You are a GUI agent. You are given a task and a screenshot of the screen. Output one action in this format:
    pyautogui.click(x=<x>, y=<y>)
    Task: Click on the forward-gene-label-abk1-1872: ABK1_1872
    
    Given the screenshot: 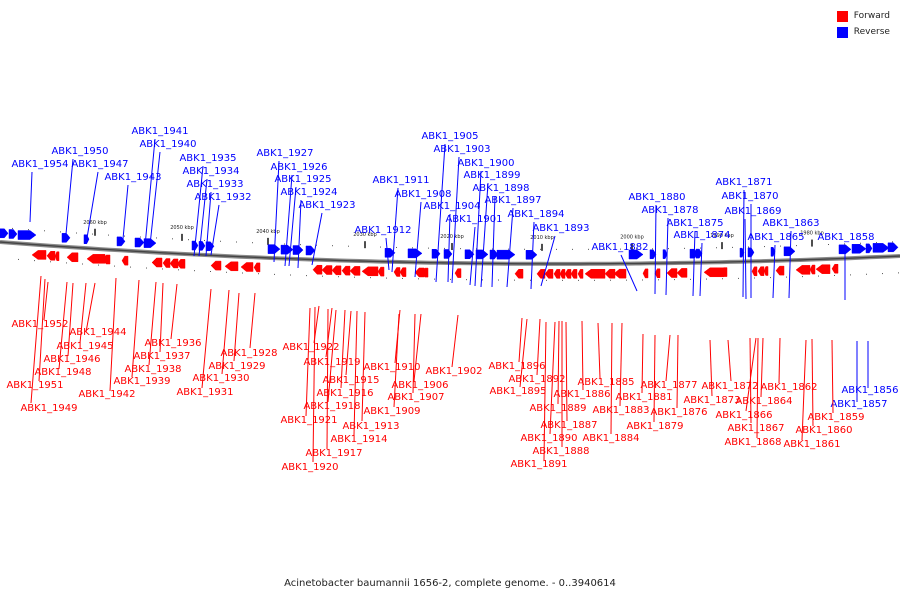 What is the action you would take?
    pyautogui.click(x=729, y=386)
    